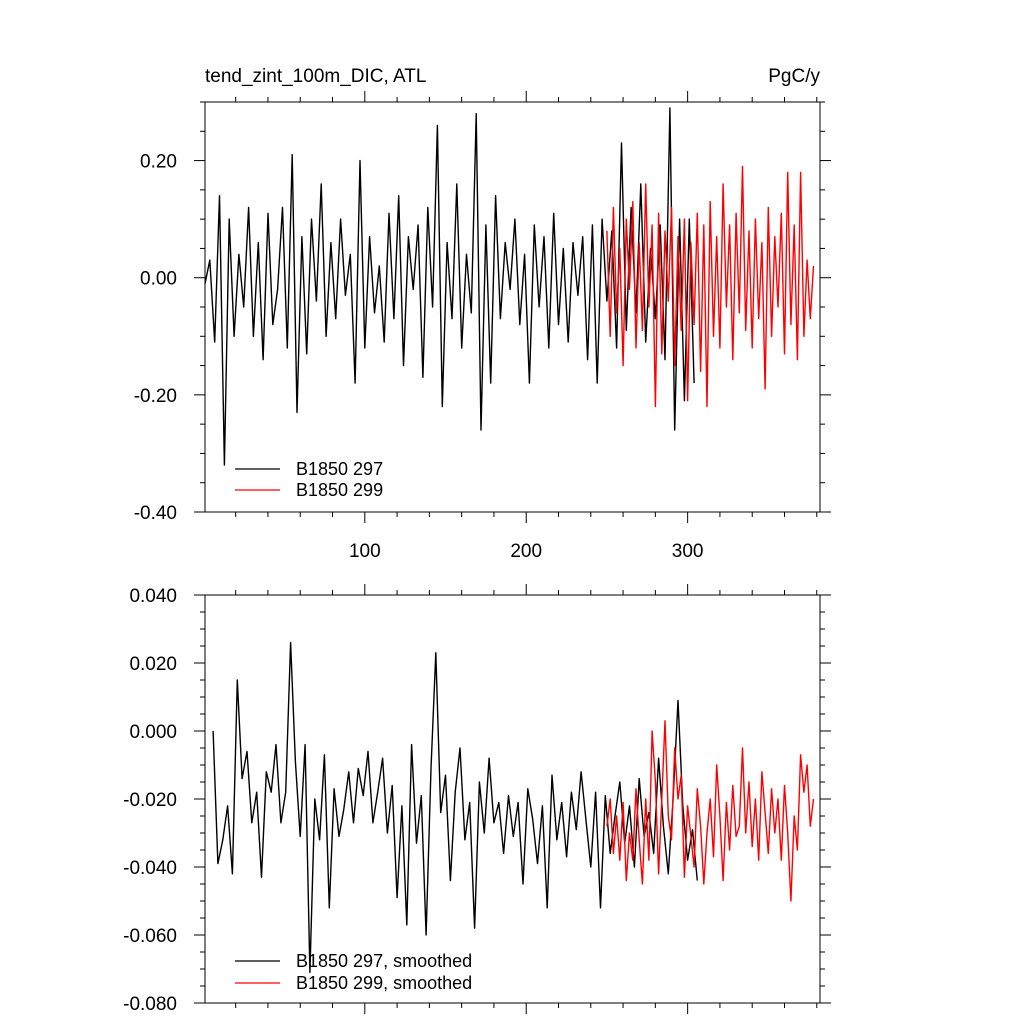 This screenshot has height=1024, width=1024. What do you see at coordinates (339, 469) in the screenshot?
I see `legend-label: B1850 297` at bounding box center [339, 469].